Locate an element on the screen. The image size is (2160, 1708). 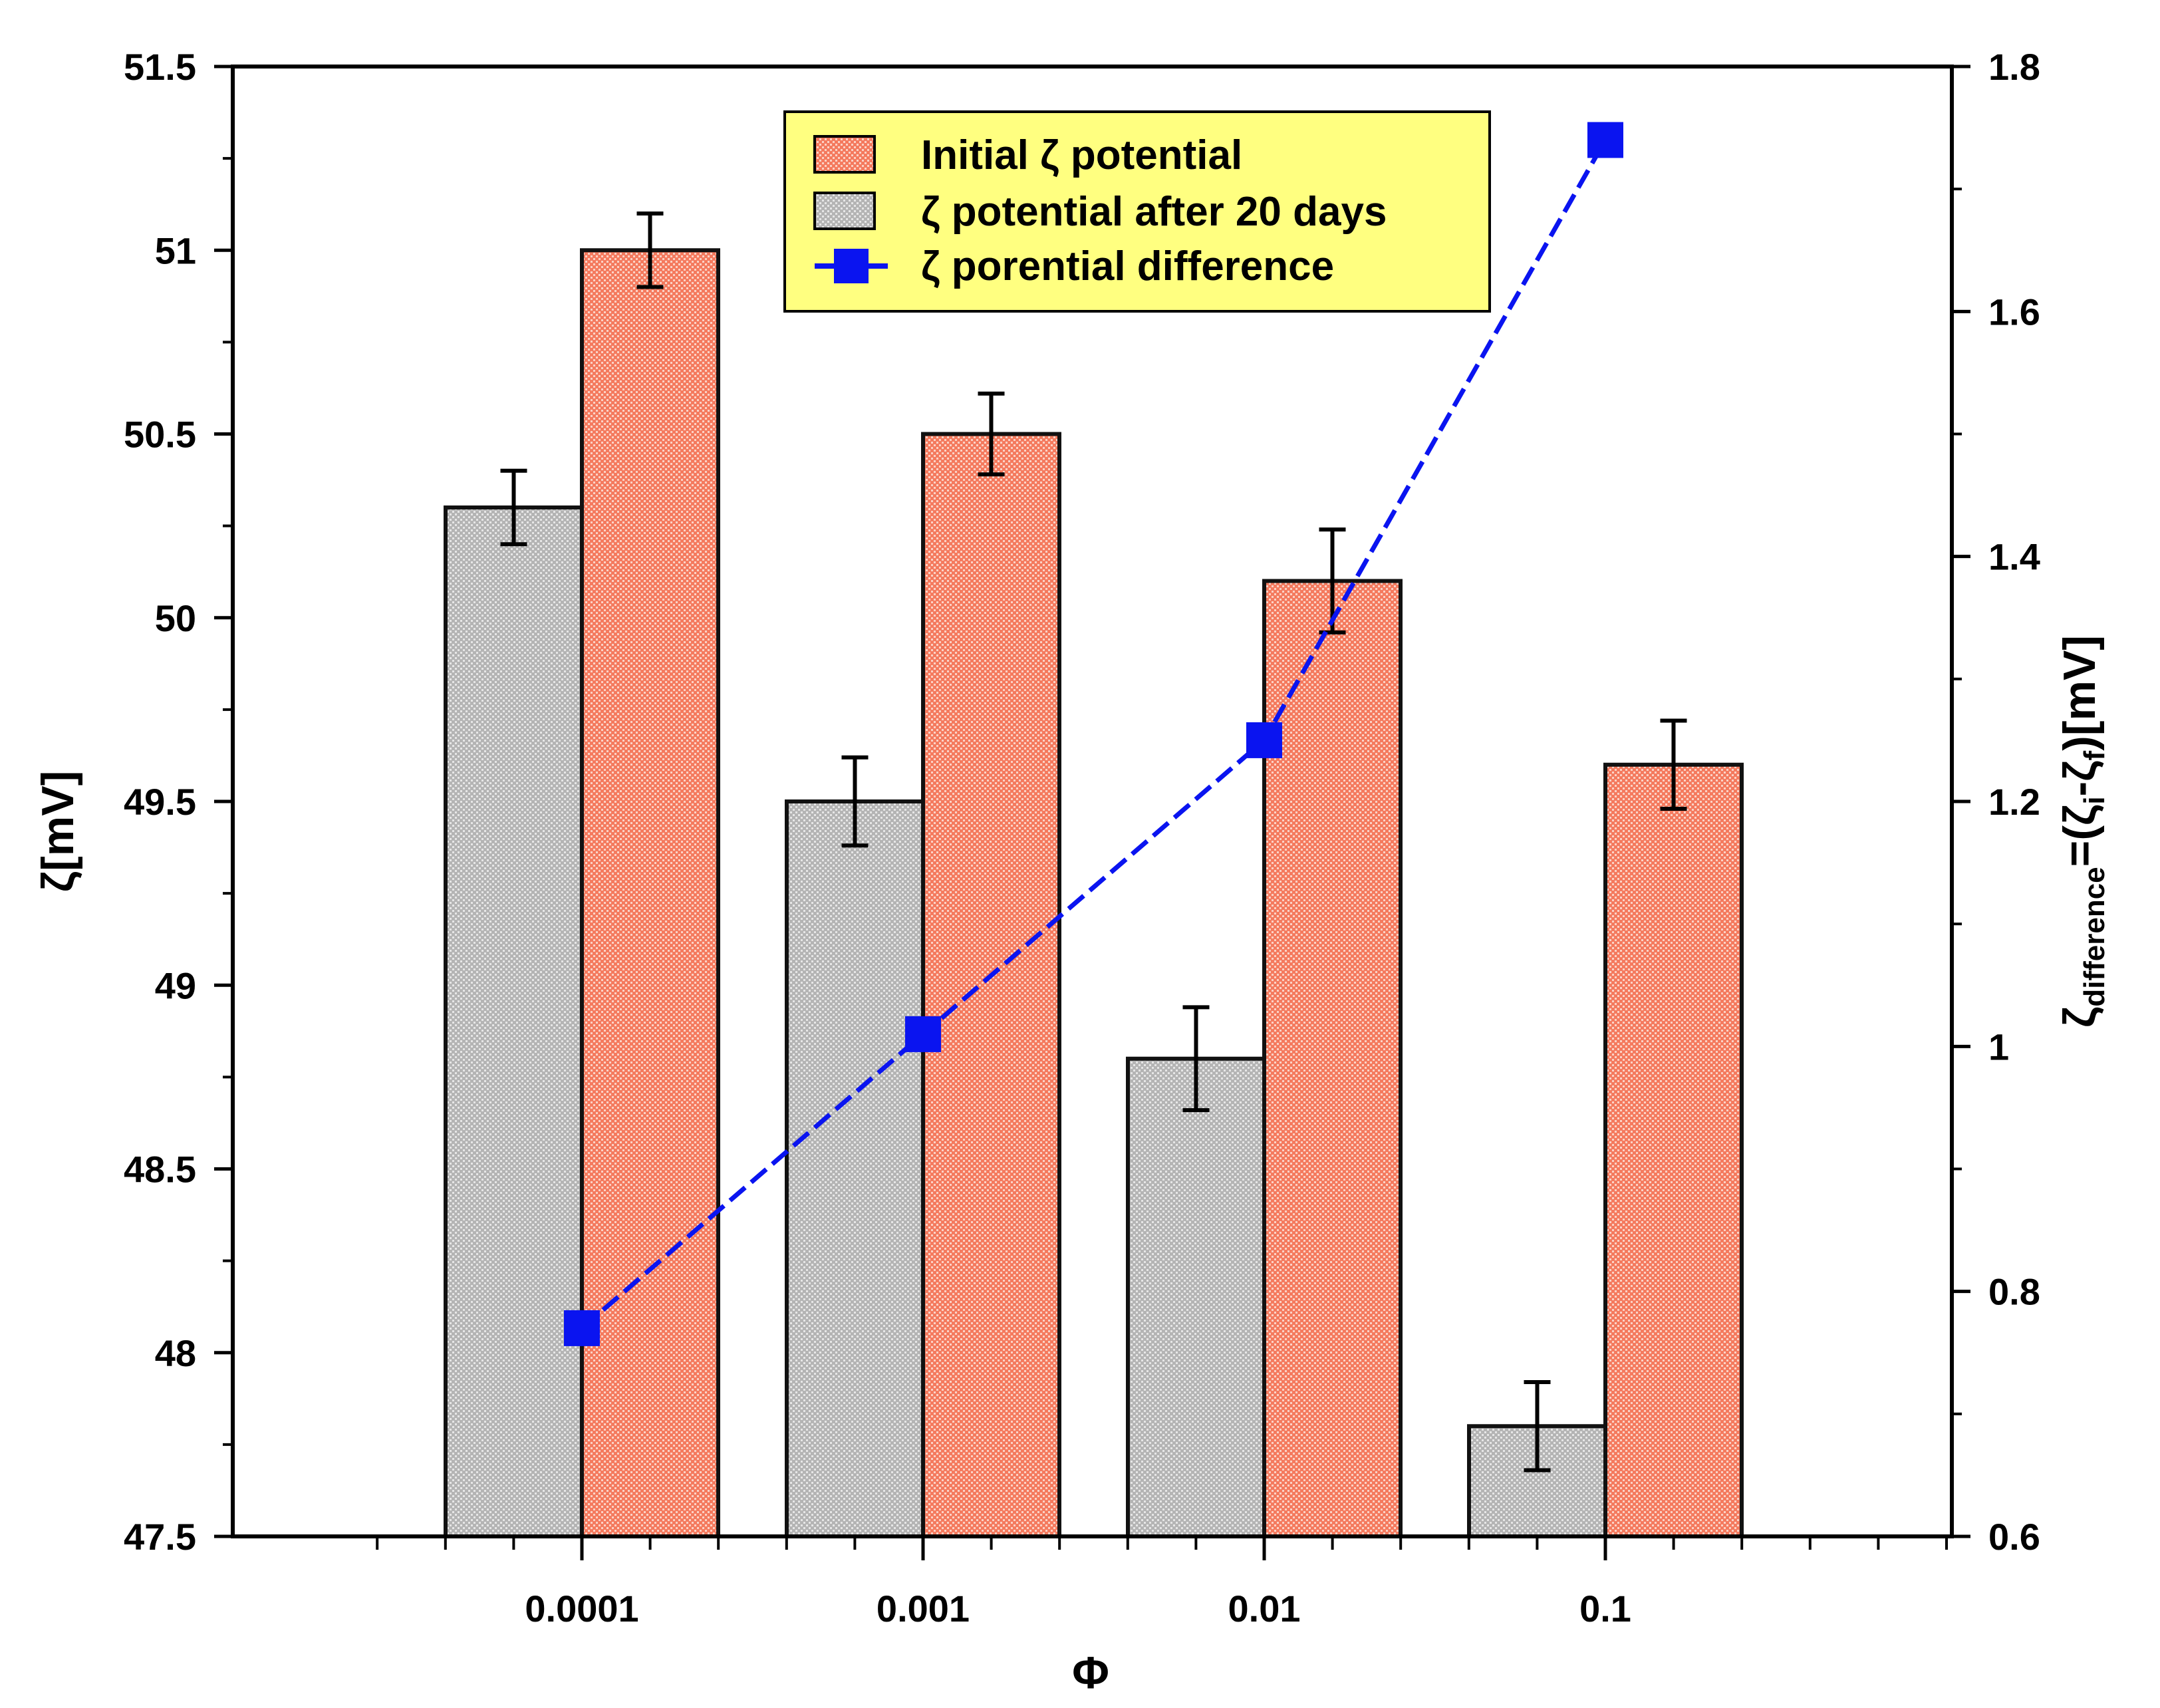
left-tick-label-3: 49 is located at coordinates (175, 985).